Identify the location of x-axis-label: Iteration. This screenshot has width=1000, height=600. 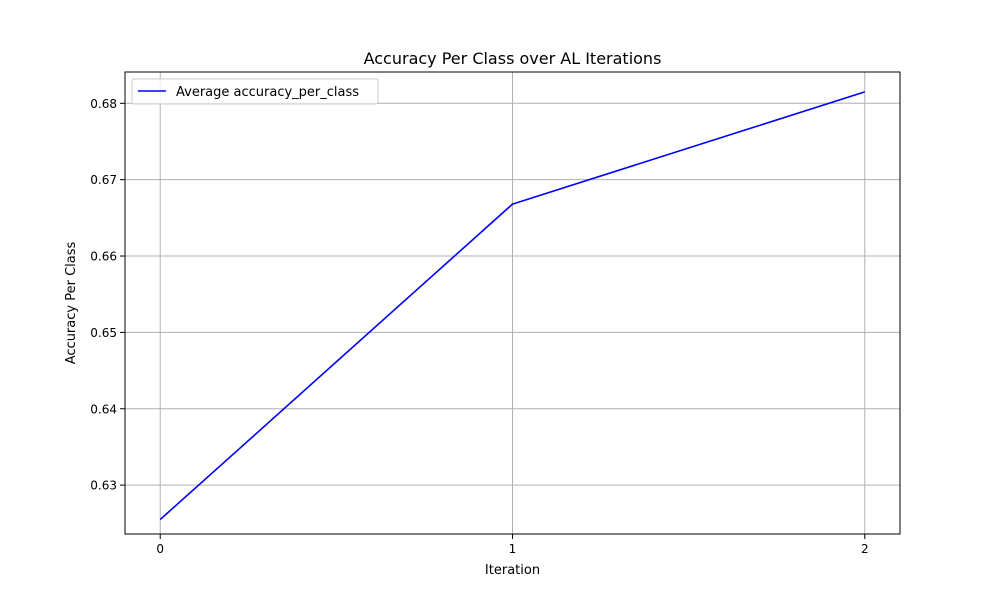
(512, 570).